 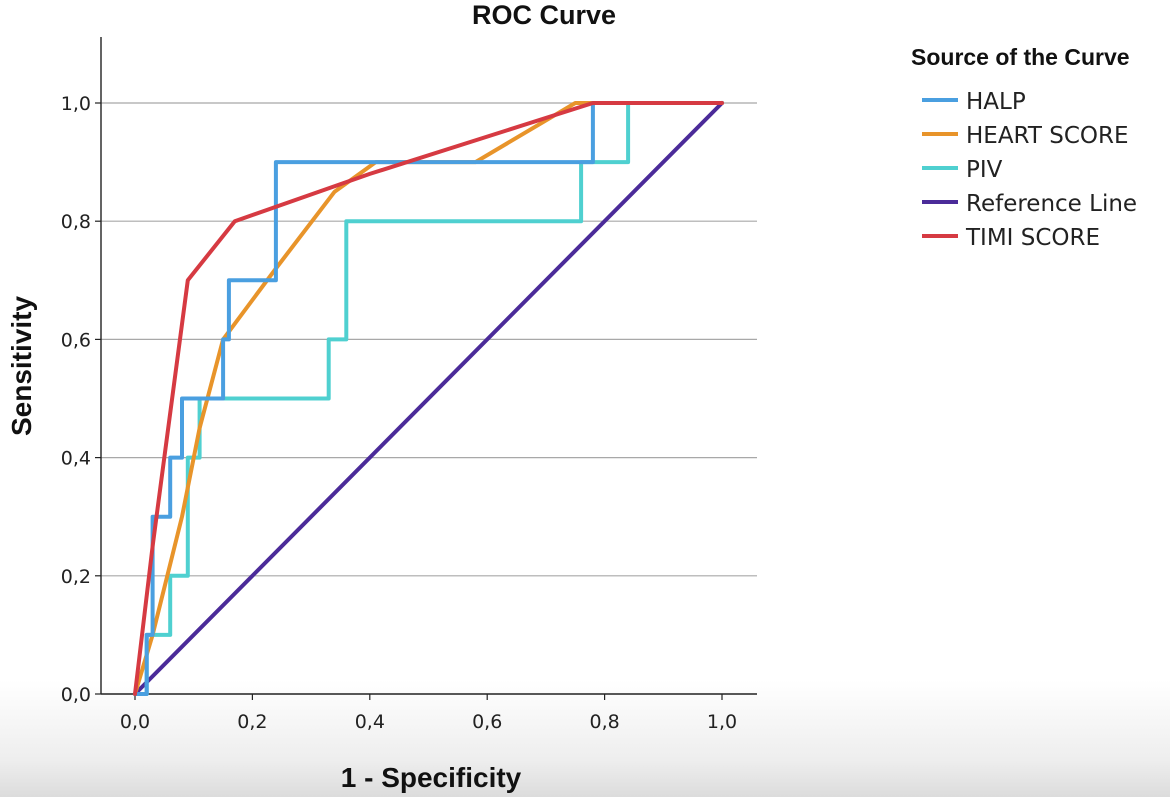 What do you see at coordinates (1020, 57) in the screenshot?
I see `legend-title: Source of the Curve` at bounding box center [1020, 57].